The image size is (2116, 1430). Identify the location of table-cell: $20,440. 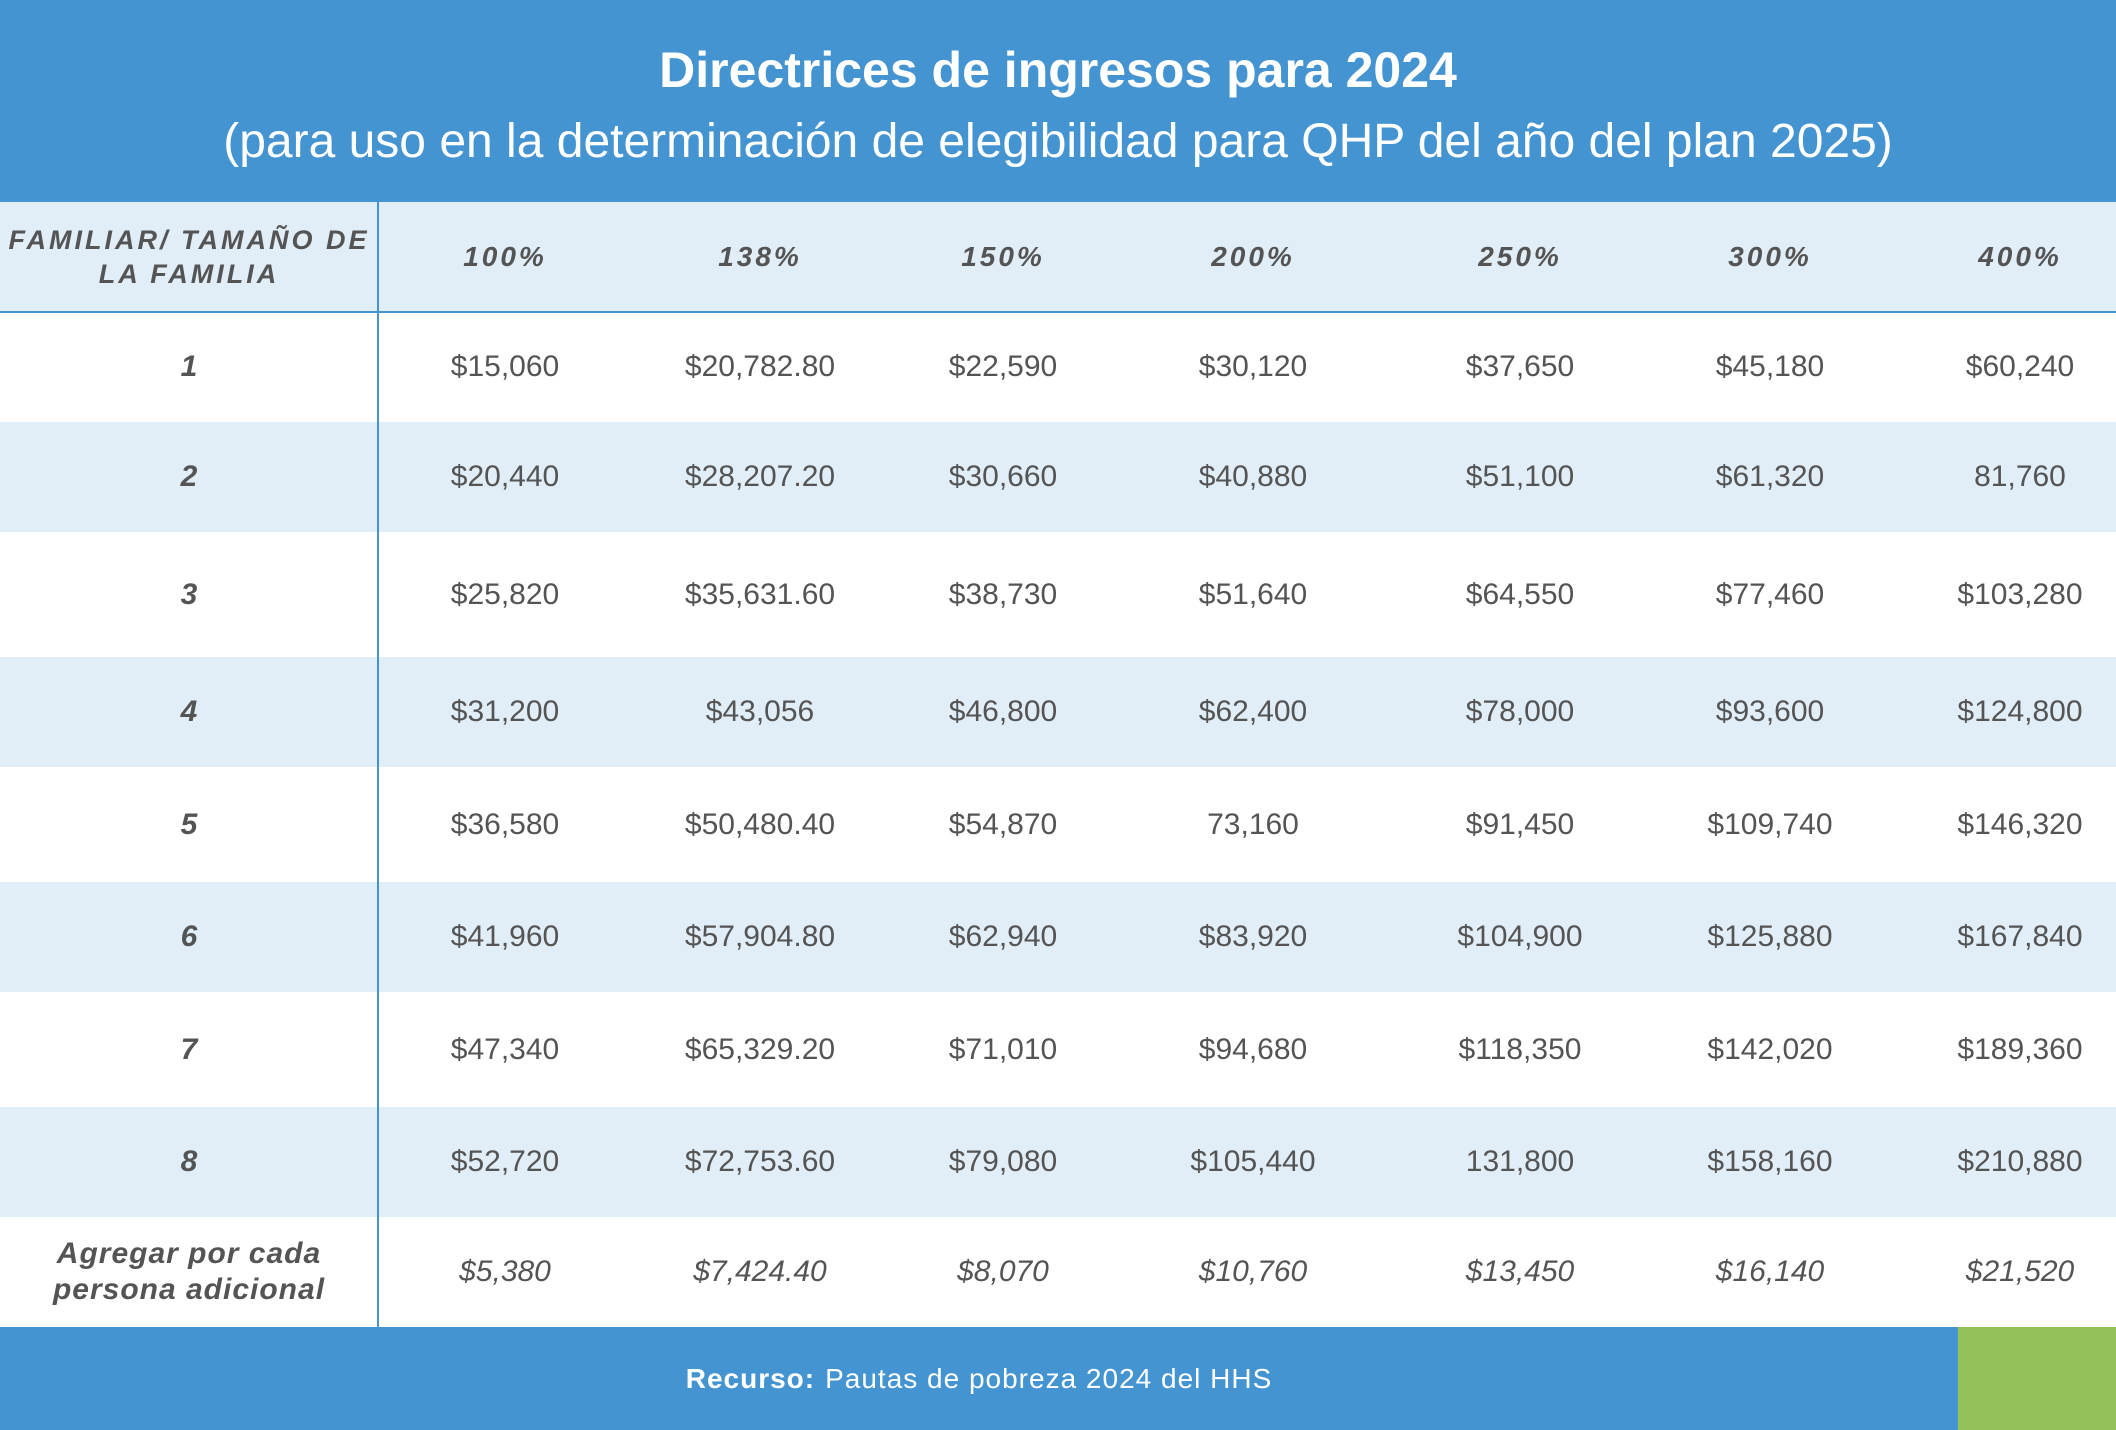
(505, 476).